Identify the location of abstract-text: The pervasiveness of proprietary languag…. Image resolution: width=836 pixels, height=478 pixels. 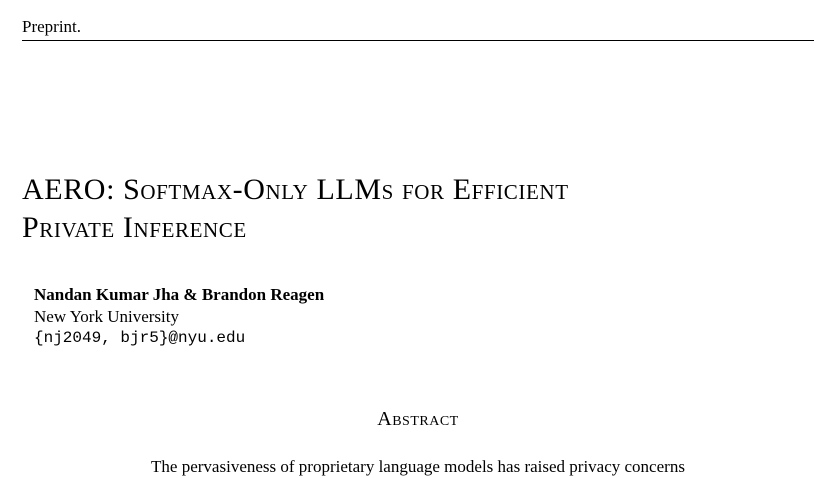
(418, 466).